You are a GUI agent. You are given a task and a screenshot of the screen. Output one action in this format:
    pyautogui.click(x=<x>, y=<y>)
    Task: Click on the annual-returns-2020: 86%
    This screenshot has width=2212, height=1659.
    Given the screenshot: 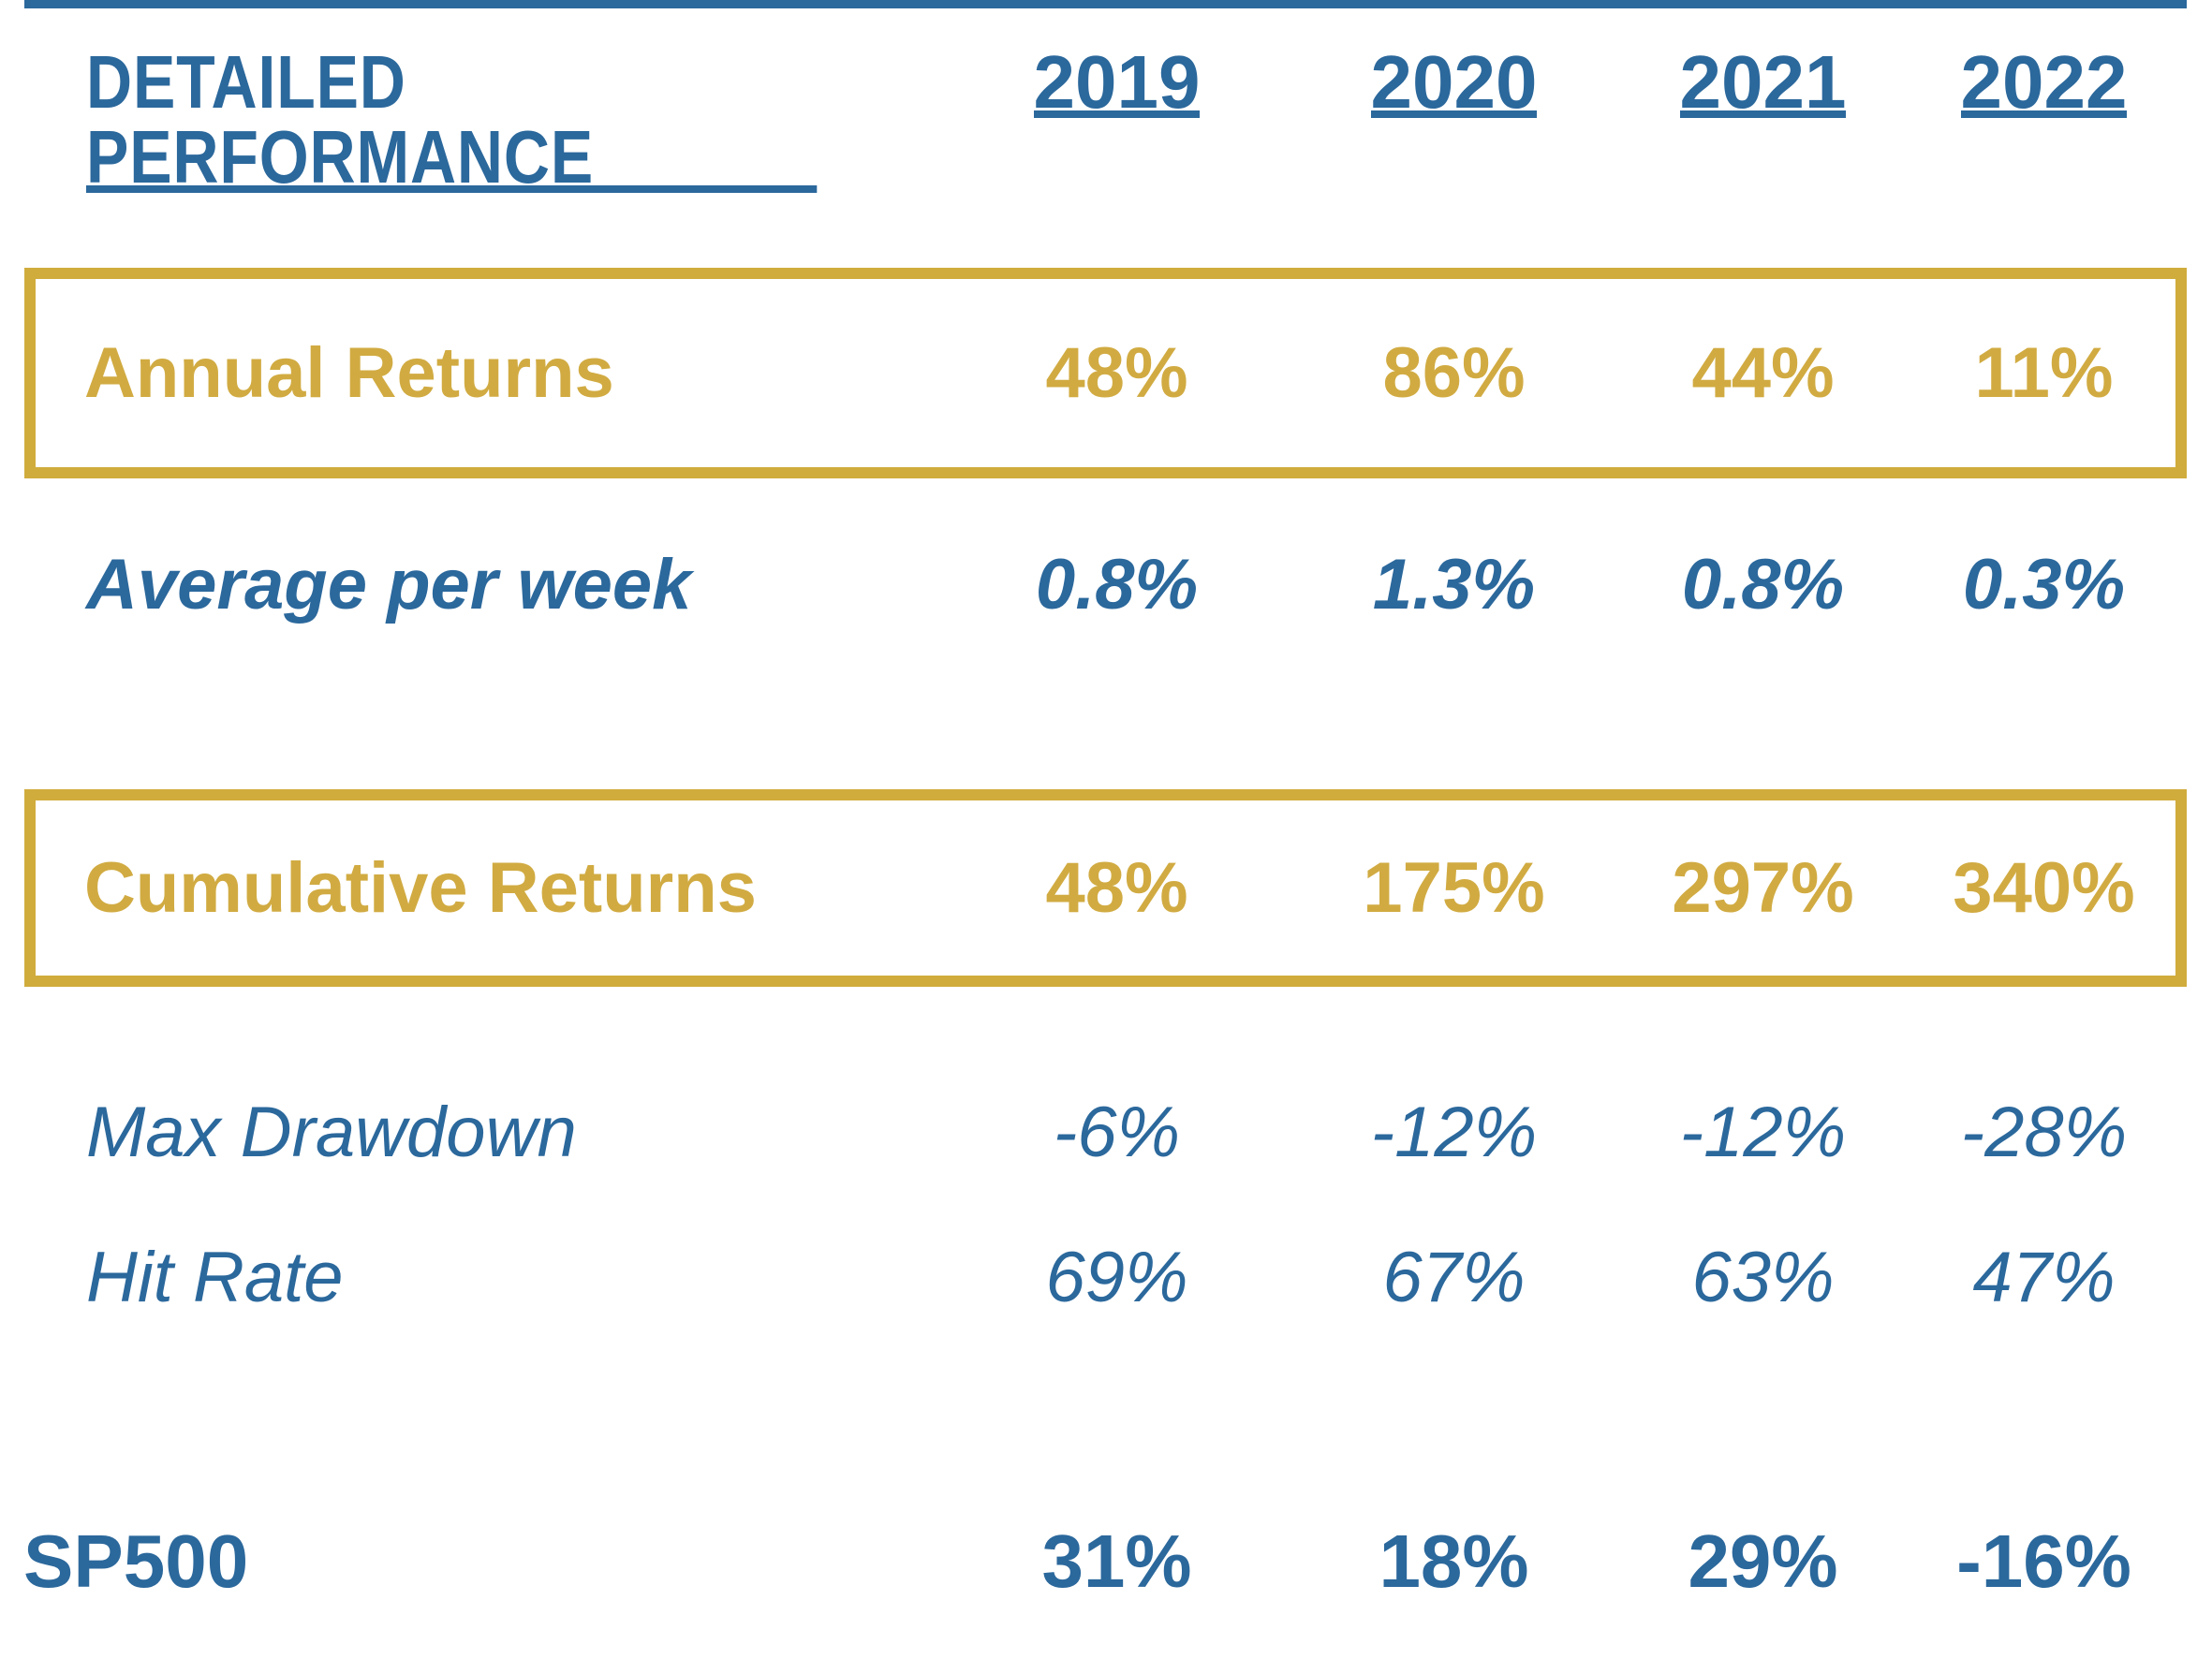 What is the action you would take?
    pyautogui.click(x=1454, y=372)
    